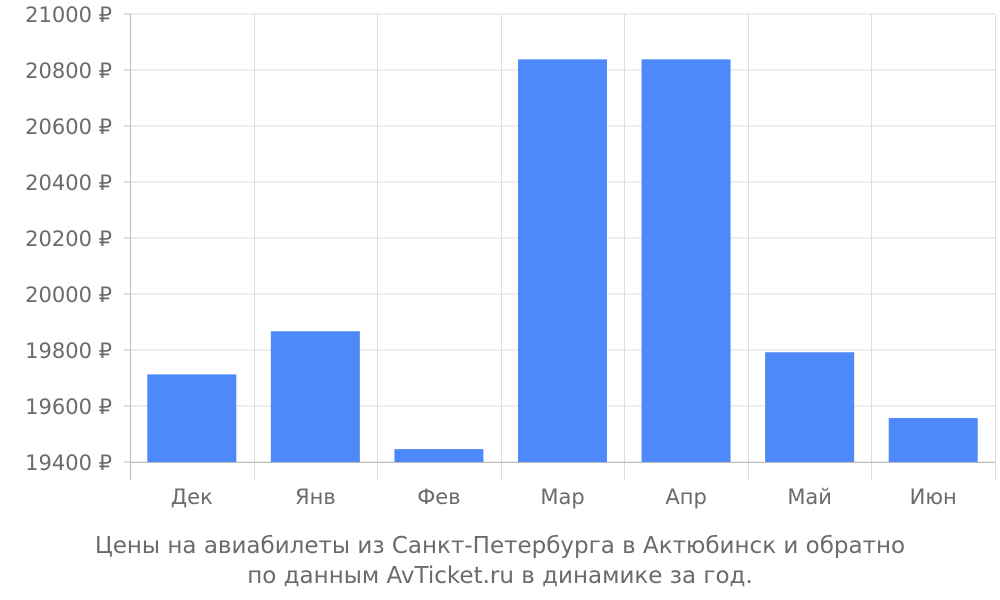 The height and width of the screenshot is (600, 1000). What do you see at coordinates (68, 463) in the screenshot?
I see `y-tick-label: 19400 ₽` at bounding box center [68, 463].